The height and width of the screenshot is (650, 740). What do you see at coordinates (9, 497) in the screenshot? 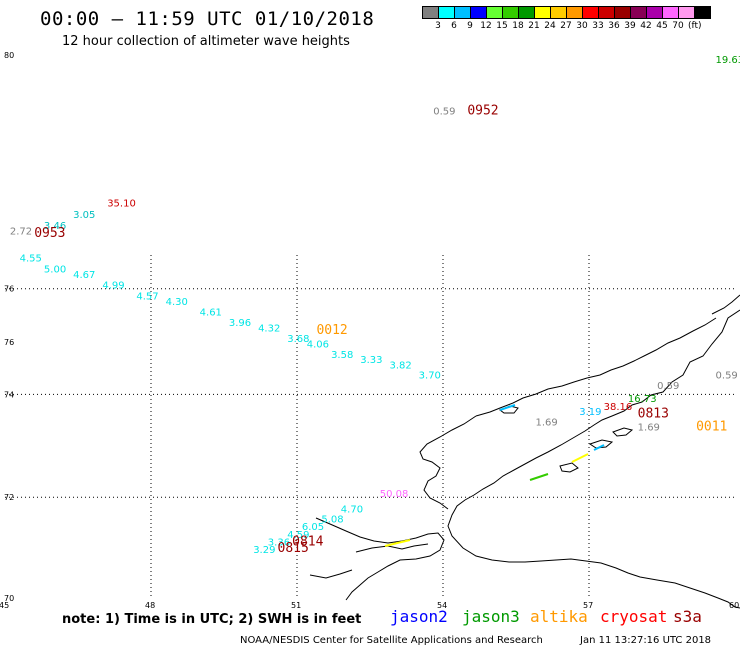
I see `latitude-label: 72` at bounding box center [9, 497].